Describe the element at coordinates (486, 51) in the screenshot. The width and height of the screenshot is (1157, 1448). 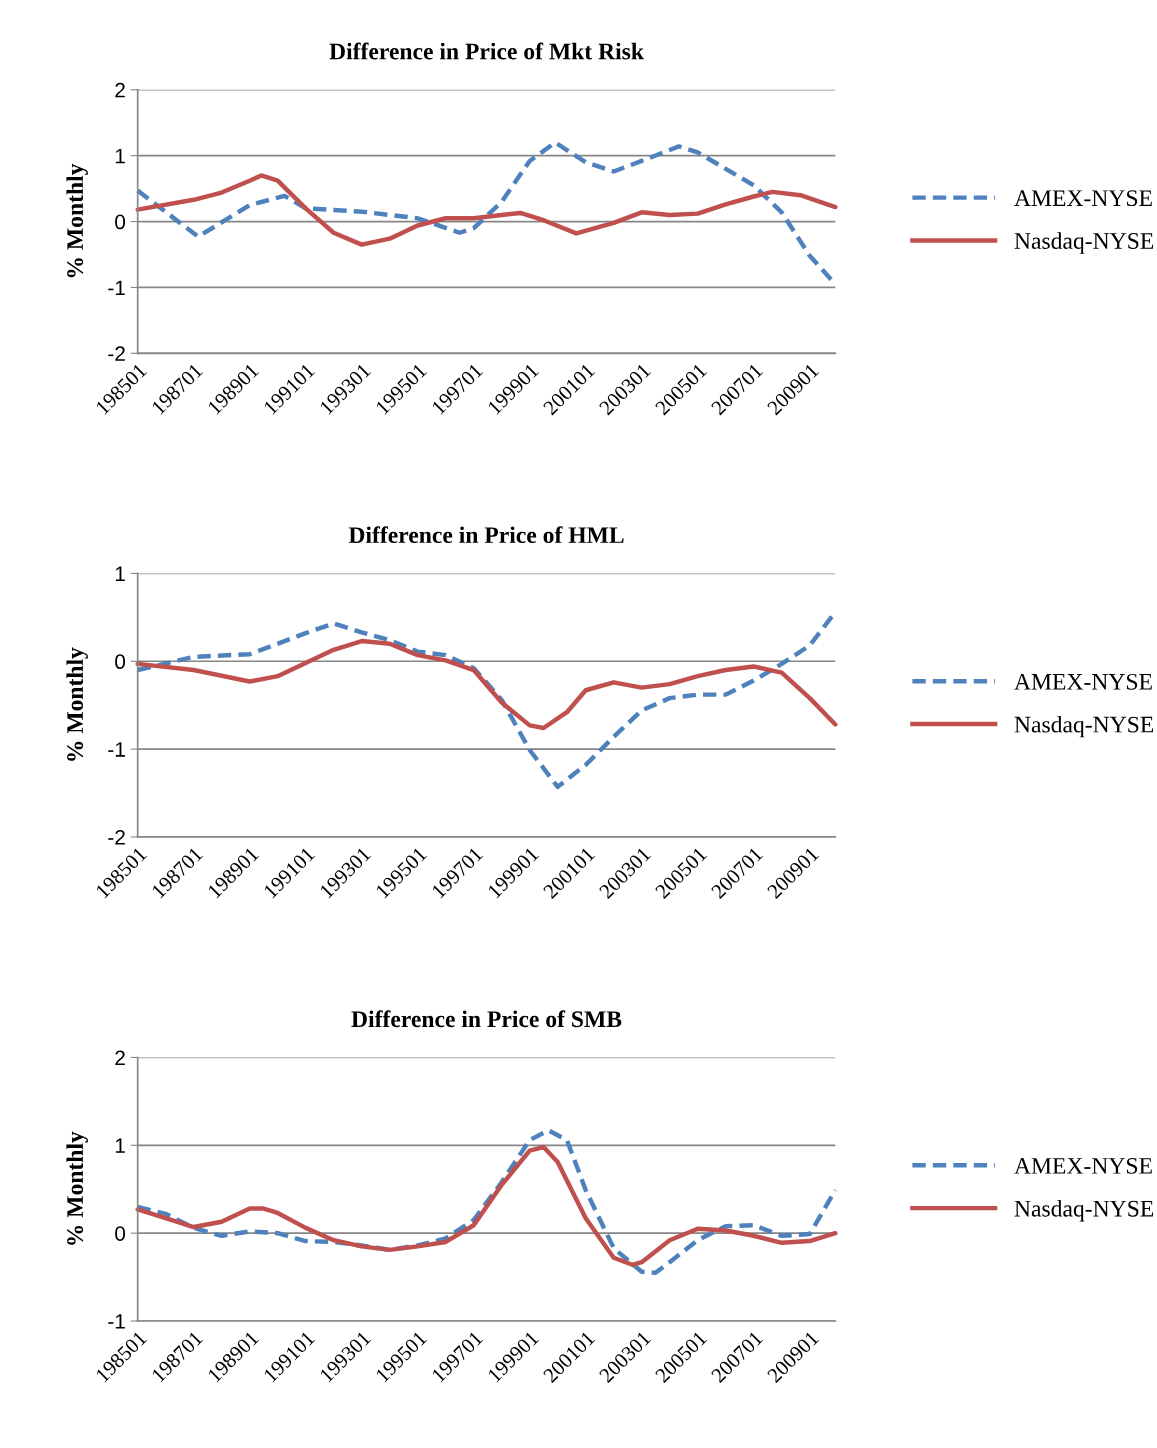
I see `chart-title: Difference in Price of Mkt Risk` at that location.